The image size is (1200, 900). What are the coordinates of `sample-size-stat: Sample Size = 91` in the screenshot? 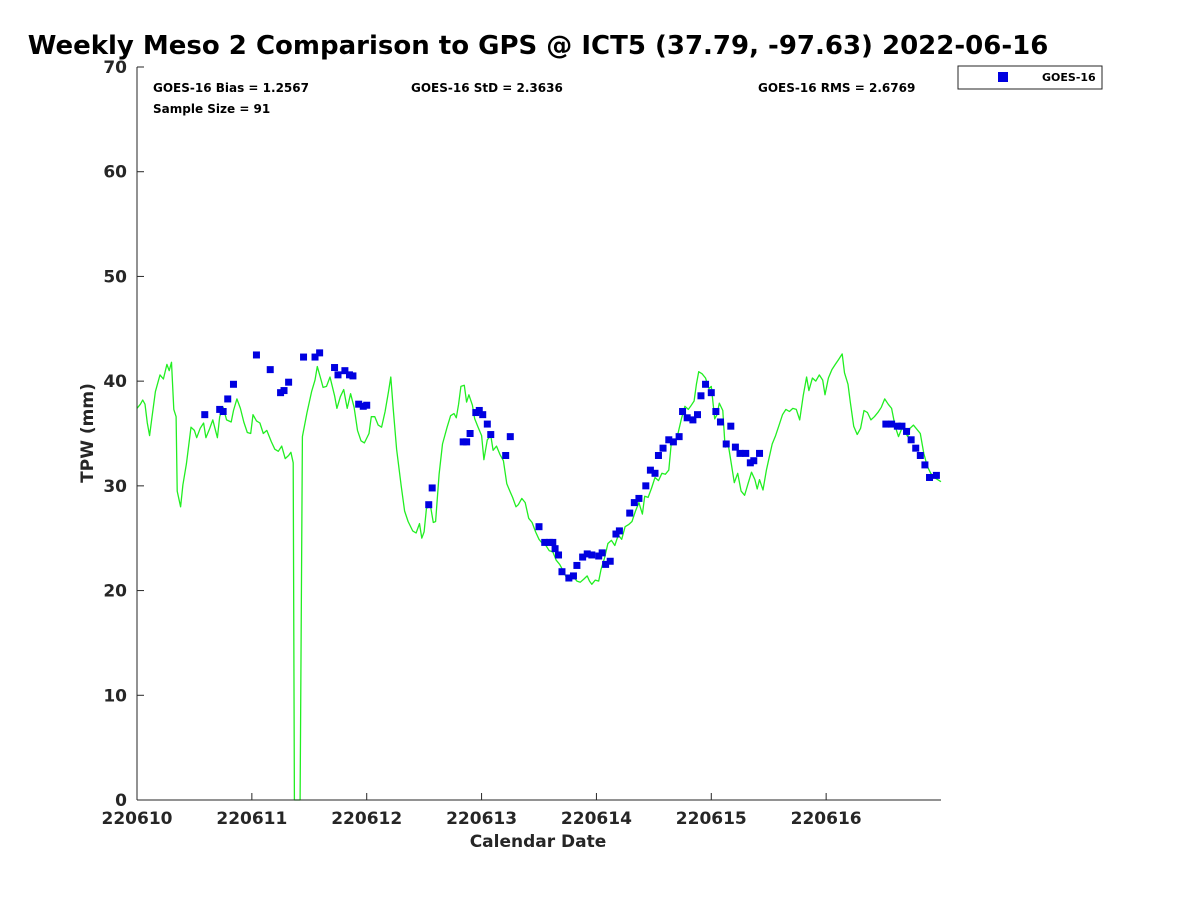 It's located at (211, 109).